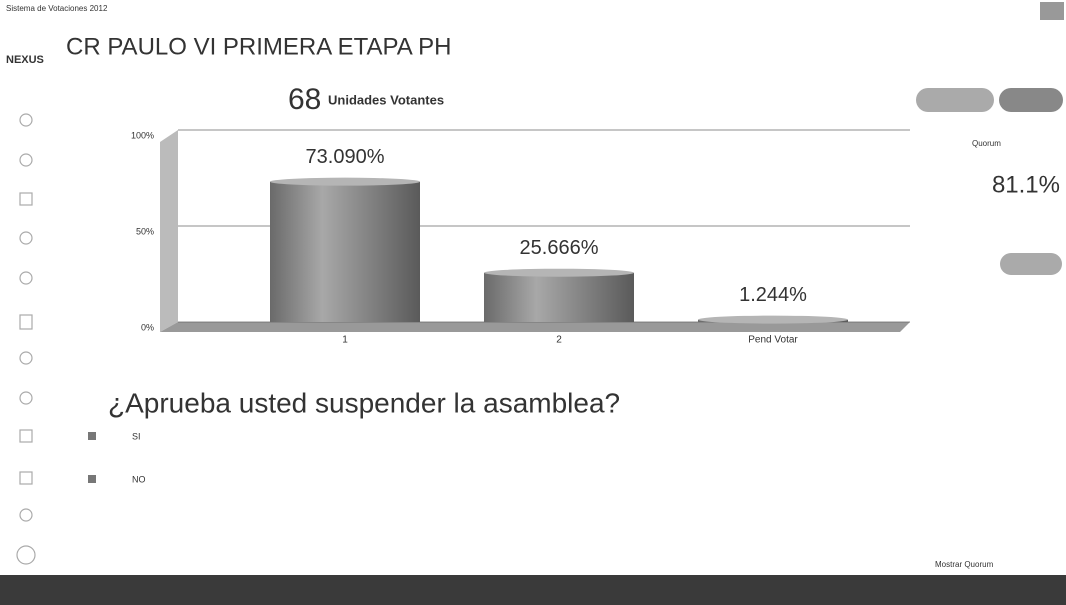 This screenshot has height=605, width=1066. Describe the element at coordinates (169, 231) in the screenshot. I see `back-wall-side` at that location.